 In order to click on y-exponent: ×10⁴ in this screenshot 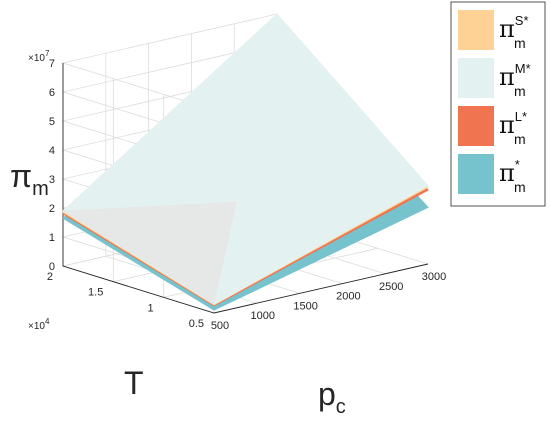, I will do `click(39, 324)`.